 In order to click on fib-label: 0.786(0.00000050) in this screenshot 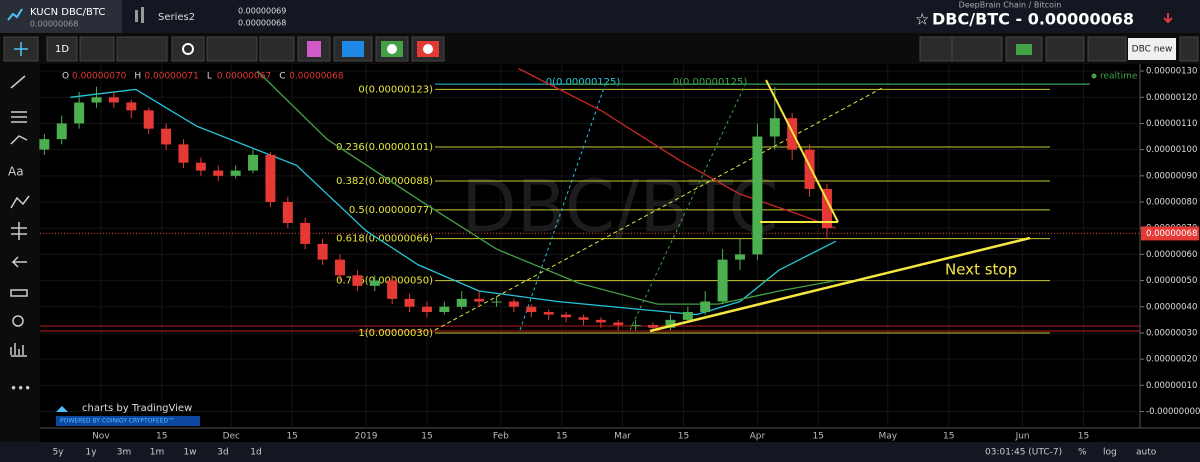, I will do `click(384, 281)`.